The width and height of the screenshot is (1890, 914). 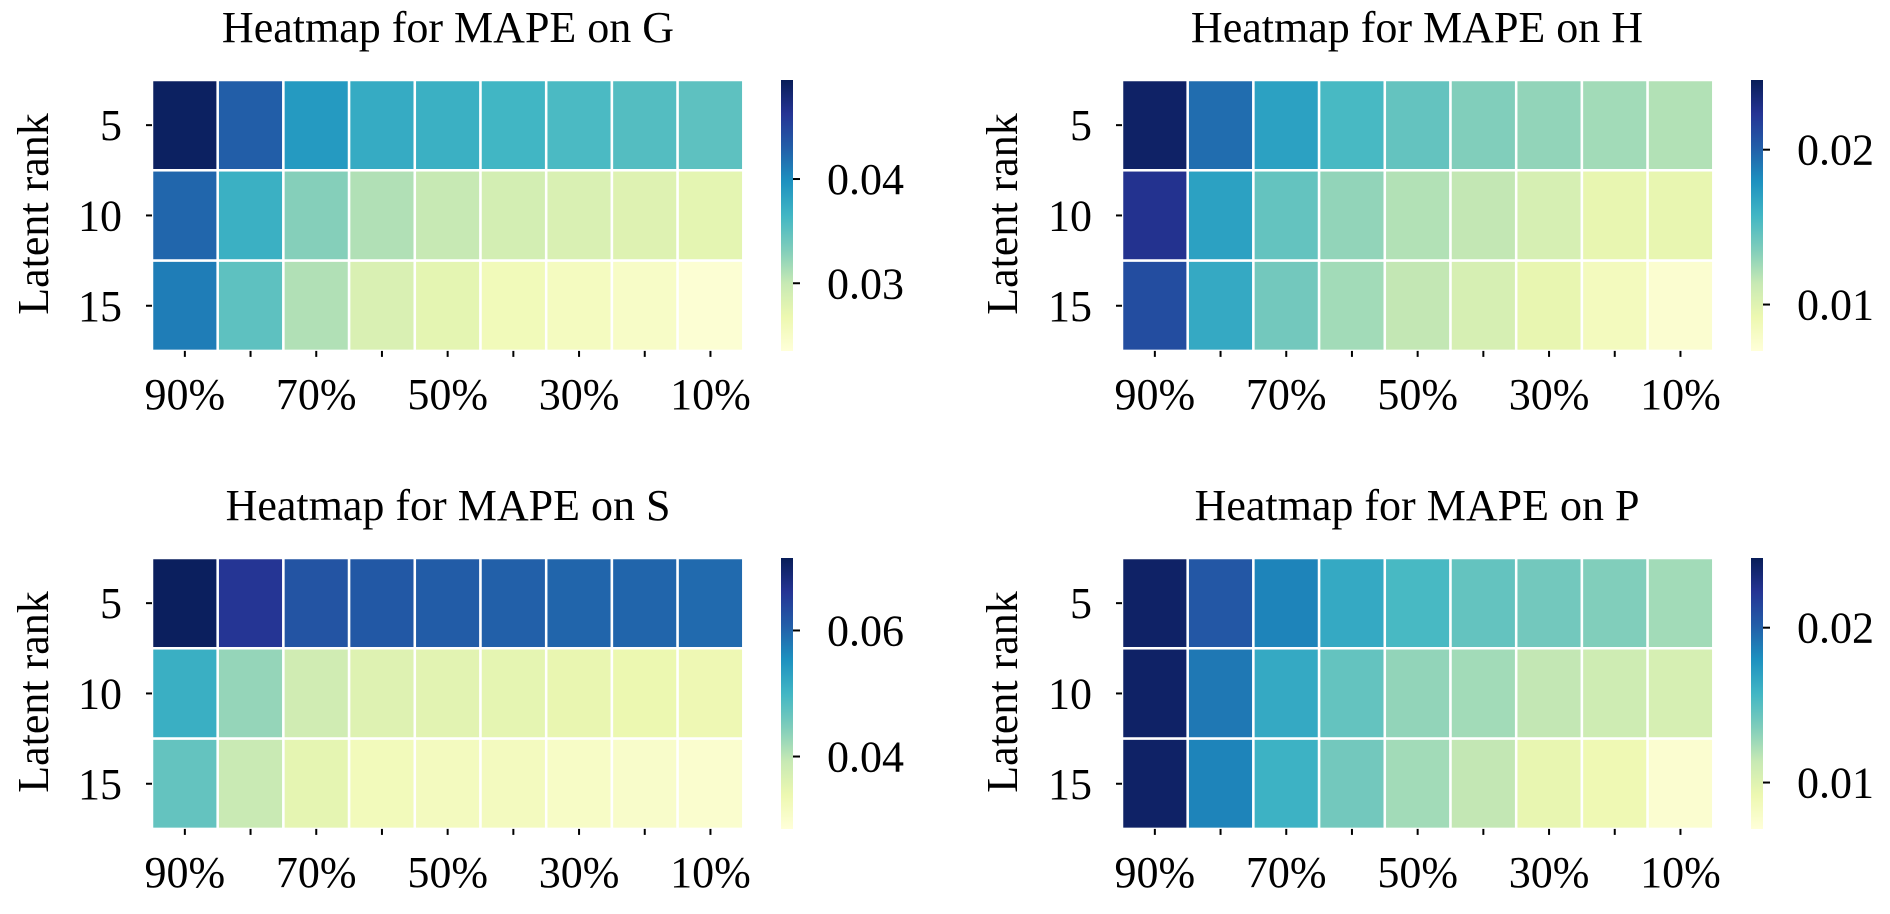 I want to click on colorbar: 0.02 0.01, so click(x=1812, y=215).